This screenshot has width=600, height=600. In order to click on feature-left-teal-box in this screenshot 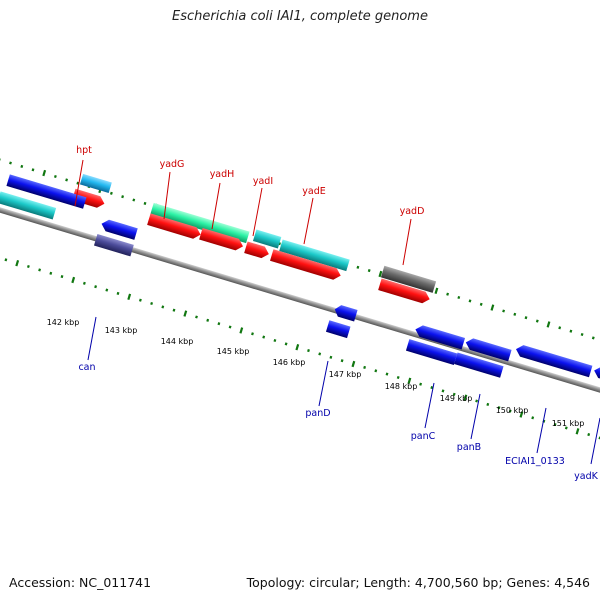, I will do `click(28, 205)`.